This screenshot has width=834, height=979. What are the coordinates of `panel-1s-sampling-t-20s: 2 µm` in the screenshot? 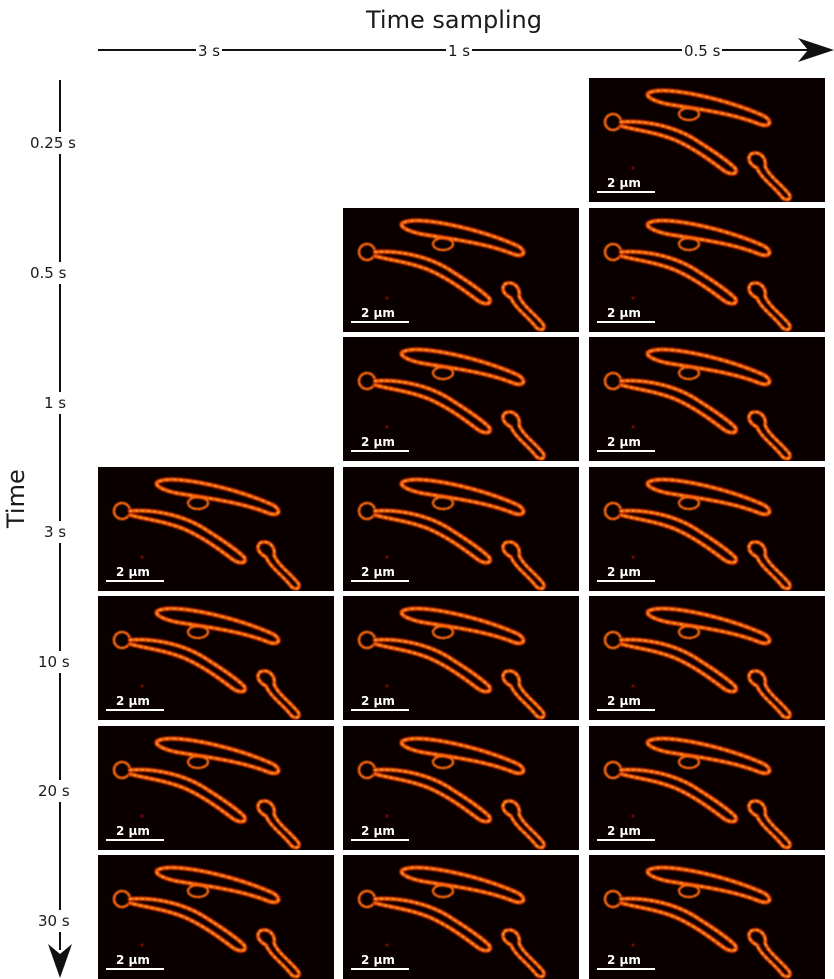 It's located at (461, 788).